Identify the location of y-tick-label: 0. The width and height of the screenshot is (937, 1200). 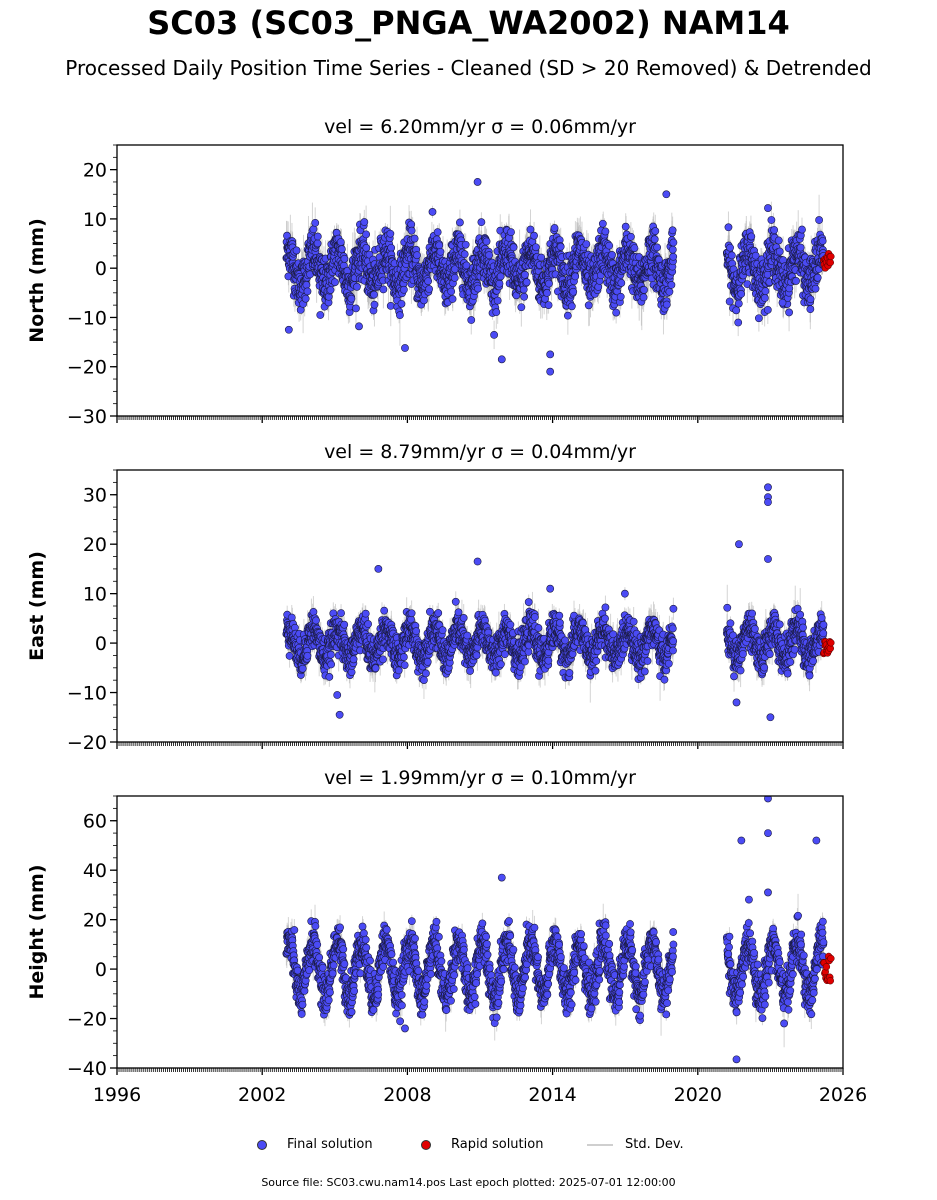
(101, 269).